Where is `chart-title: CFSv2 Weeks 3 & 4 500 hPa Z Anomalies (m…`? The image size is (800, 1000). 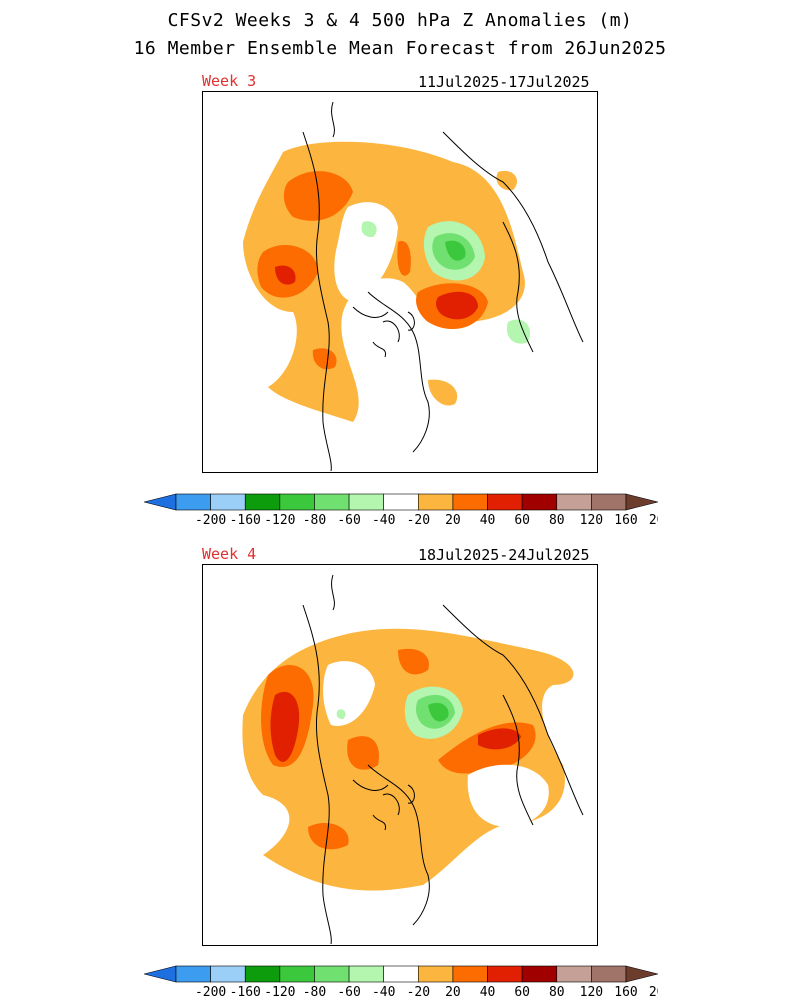 chart-title: CFSv2 Weeks 3 & 4 500 hPa Z Anomalies (m… is located at coordinates (400, 20).